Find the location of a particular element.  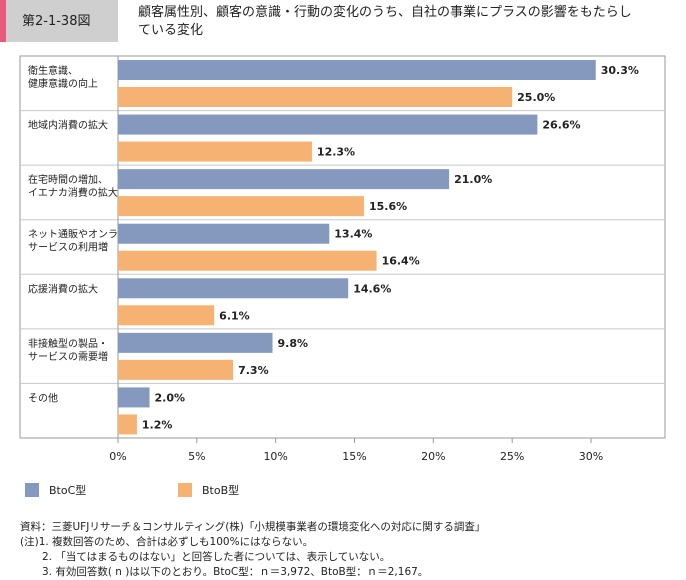

x-tick-label: 5% is located at coordinates (196, 456).